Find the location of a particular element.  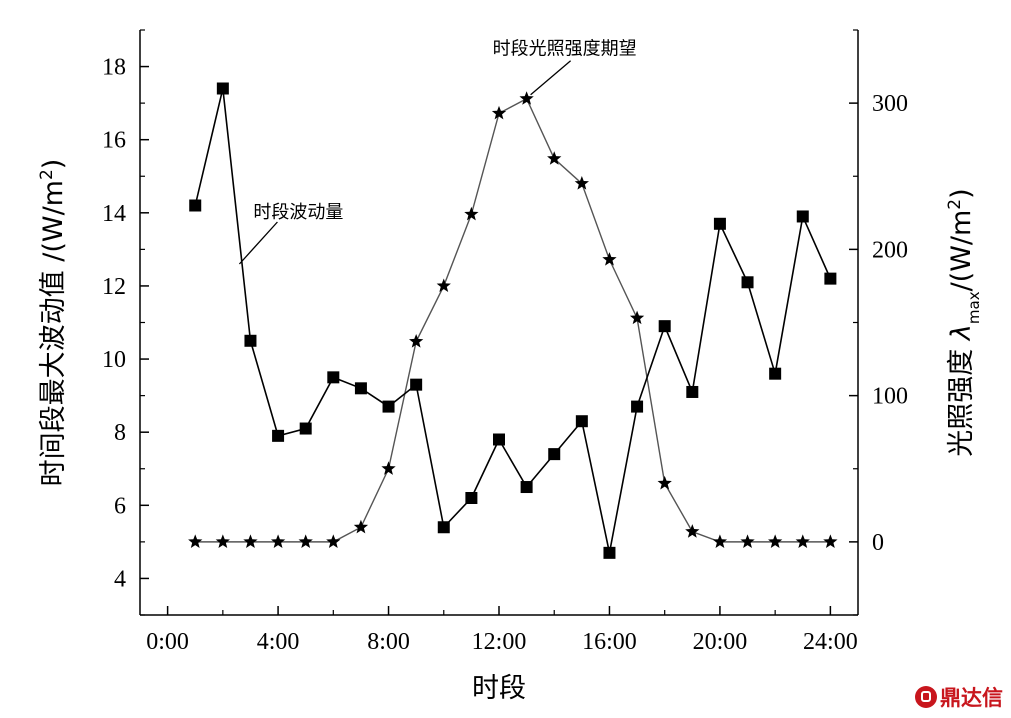

y-right-tick-label: 100 is located at coordinates (890, 397).